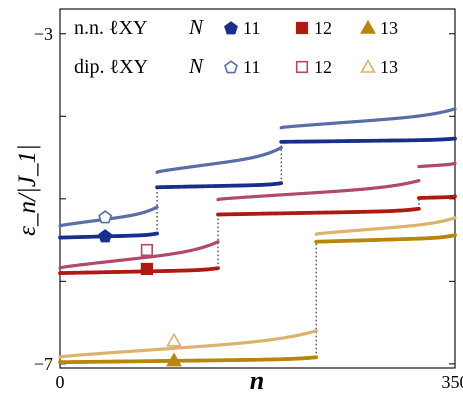  I want to click on legend: n.n. ℓXY N 11 12 13 dip. ℓXY N 11 12 13, so click(236, 46).